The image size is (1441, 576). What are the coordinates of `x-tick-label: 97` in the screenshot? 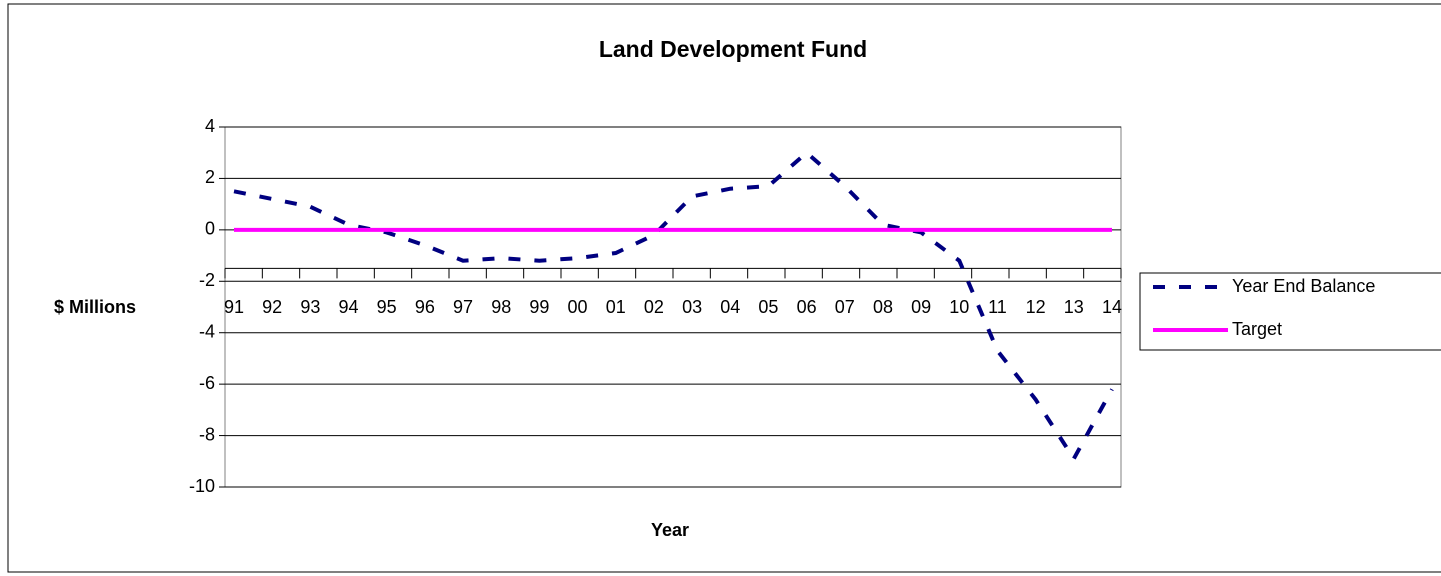 It's located at (463, 307).